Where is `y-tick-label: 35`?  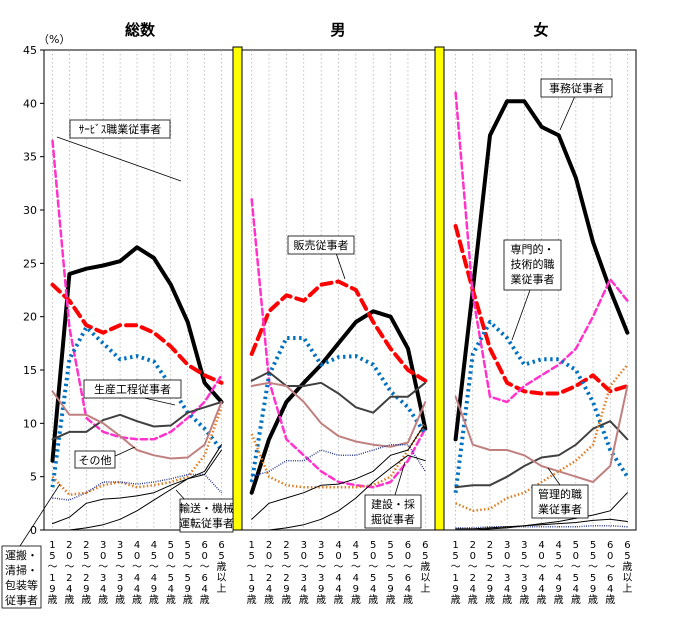
y-tick-label: 35 is located at coordinates (30, 157).